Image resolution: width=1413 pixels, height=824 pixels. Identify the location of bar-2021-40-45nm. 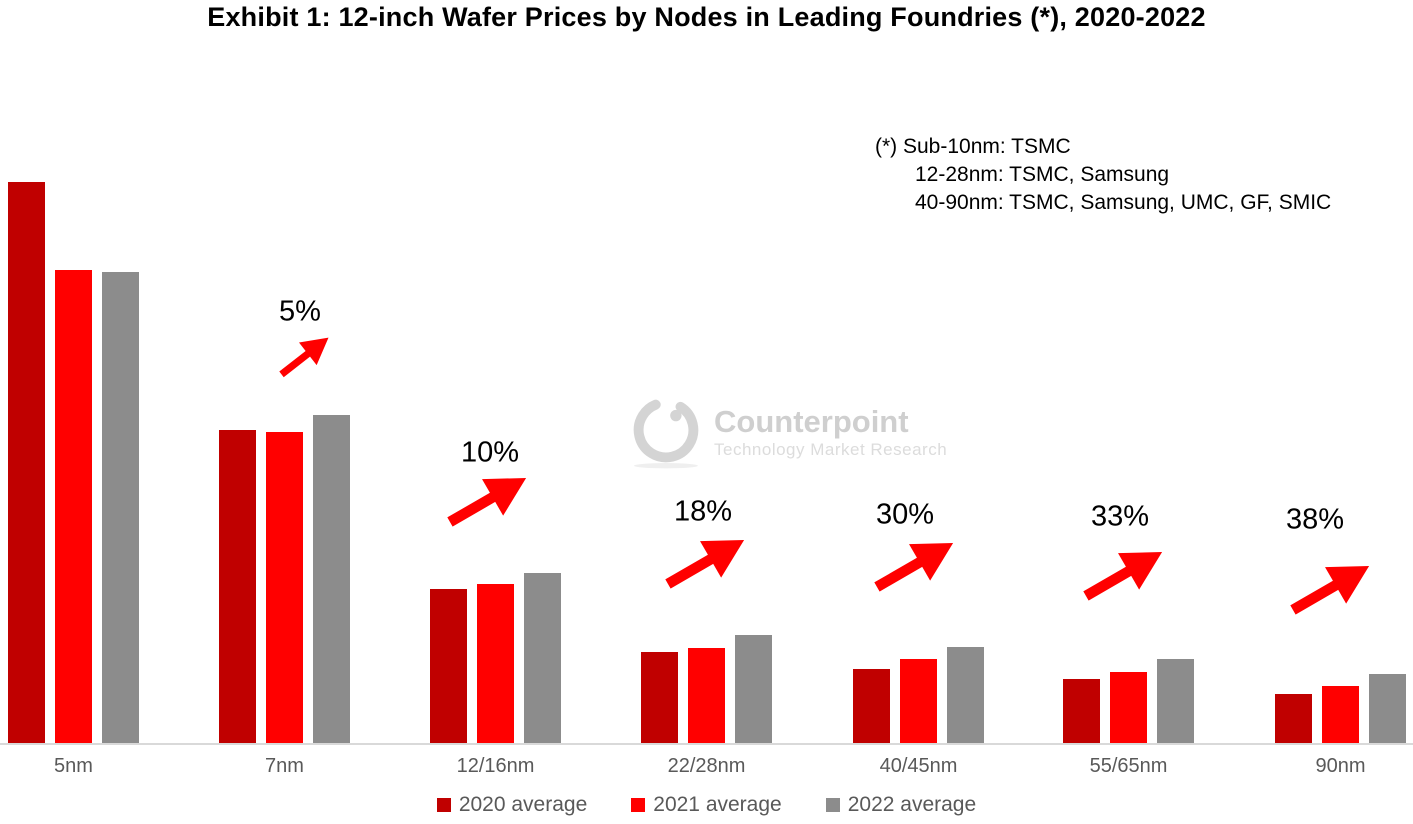
(918, 701).